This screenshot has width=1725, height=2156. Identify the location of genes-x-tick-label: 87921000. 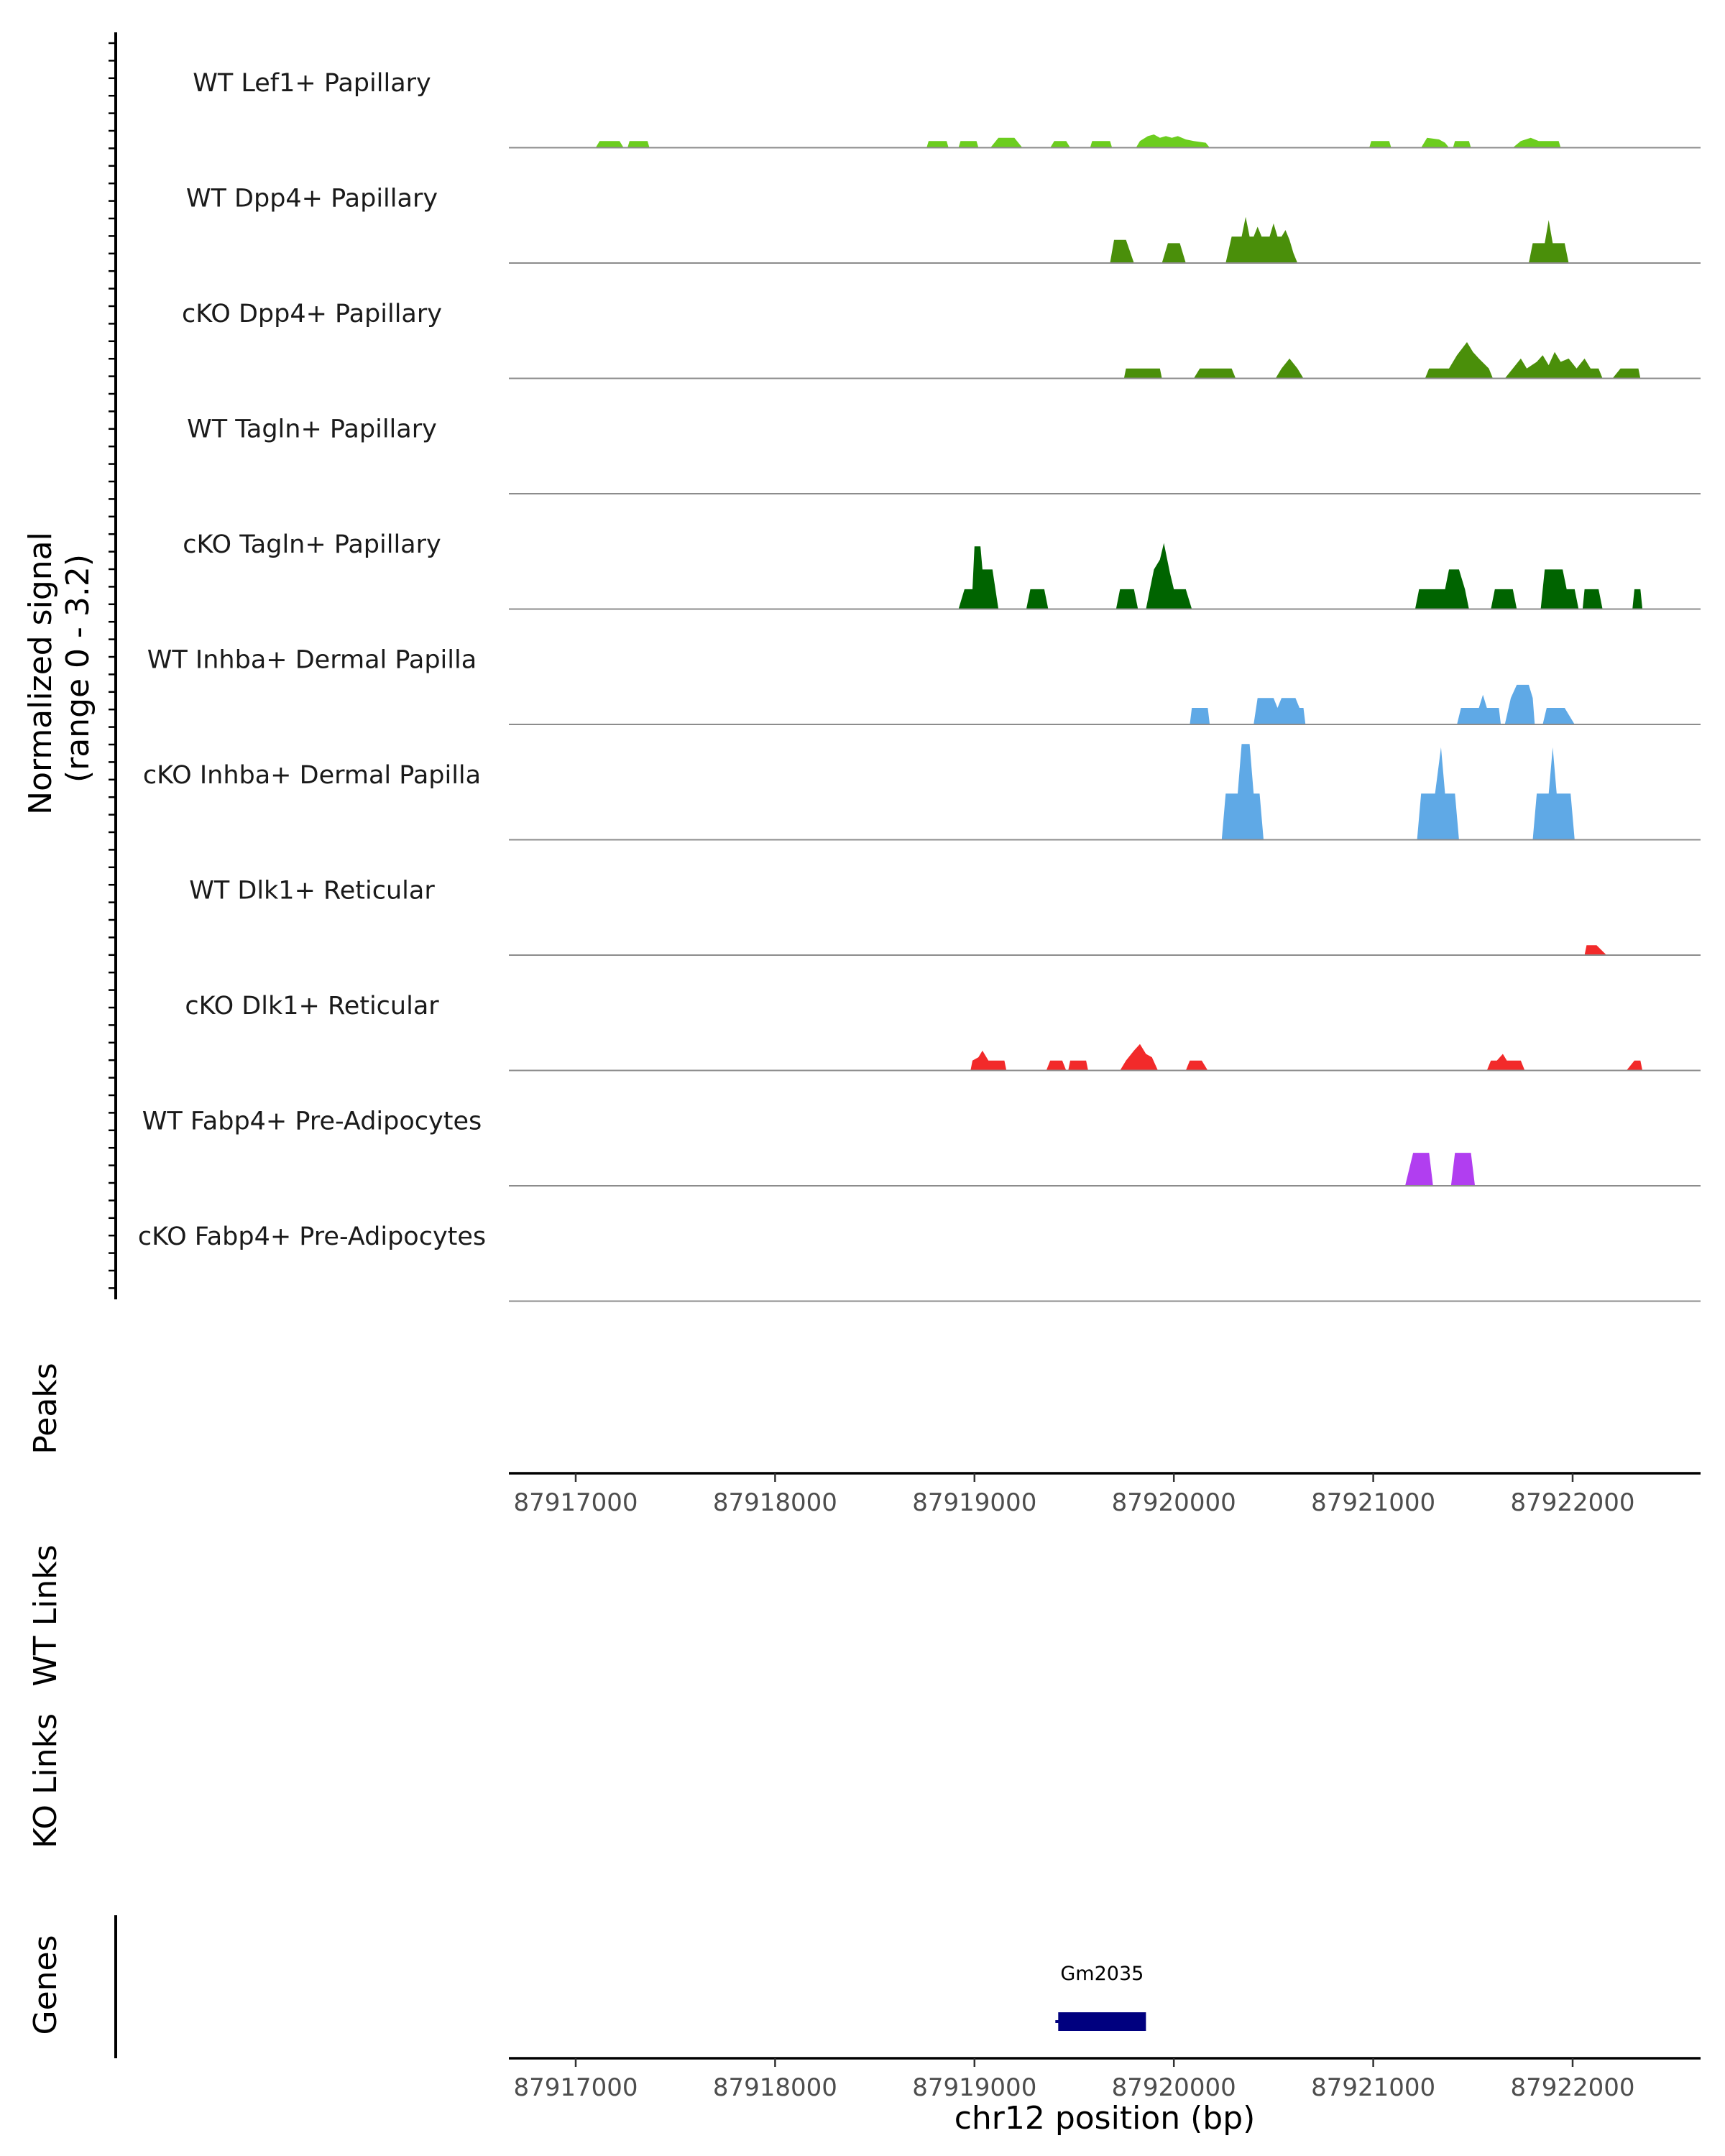
(1373, 2087).